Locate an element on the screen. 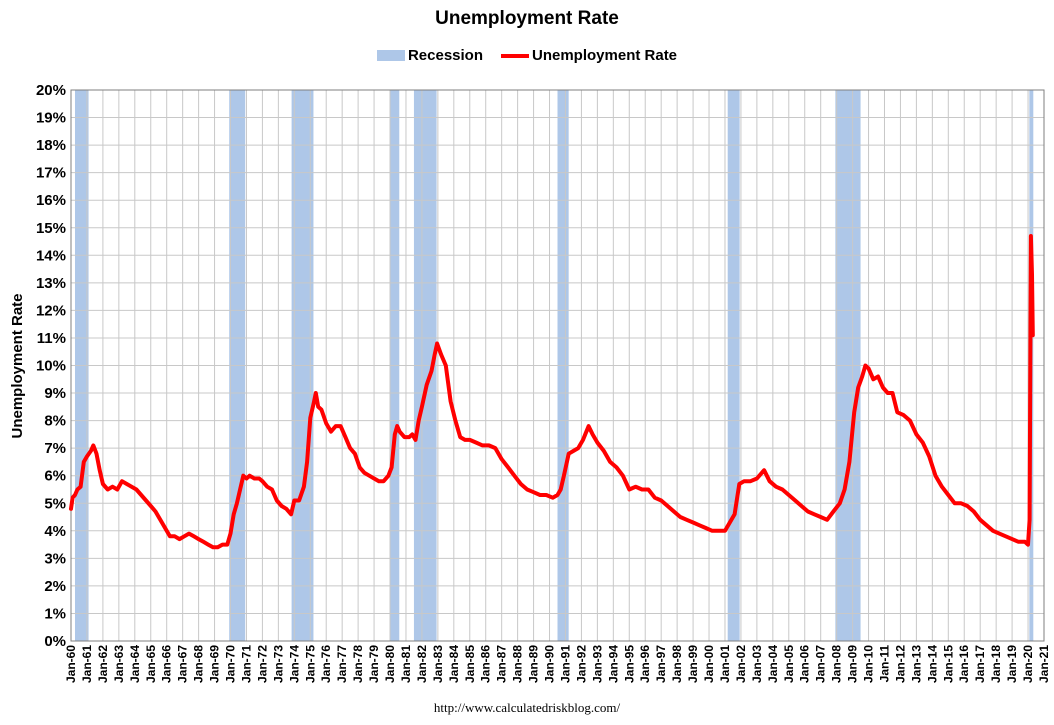 The image size is (1054, 725). x-tick-label: Jan-06 is located at coordinates (805, 664).